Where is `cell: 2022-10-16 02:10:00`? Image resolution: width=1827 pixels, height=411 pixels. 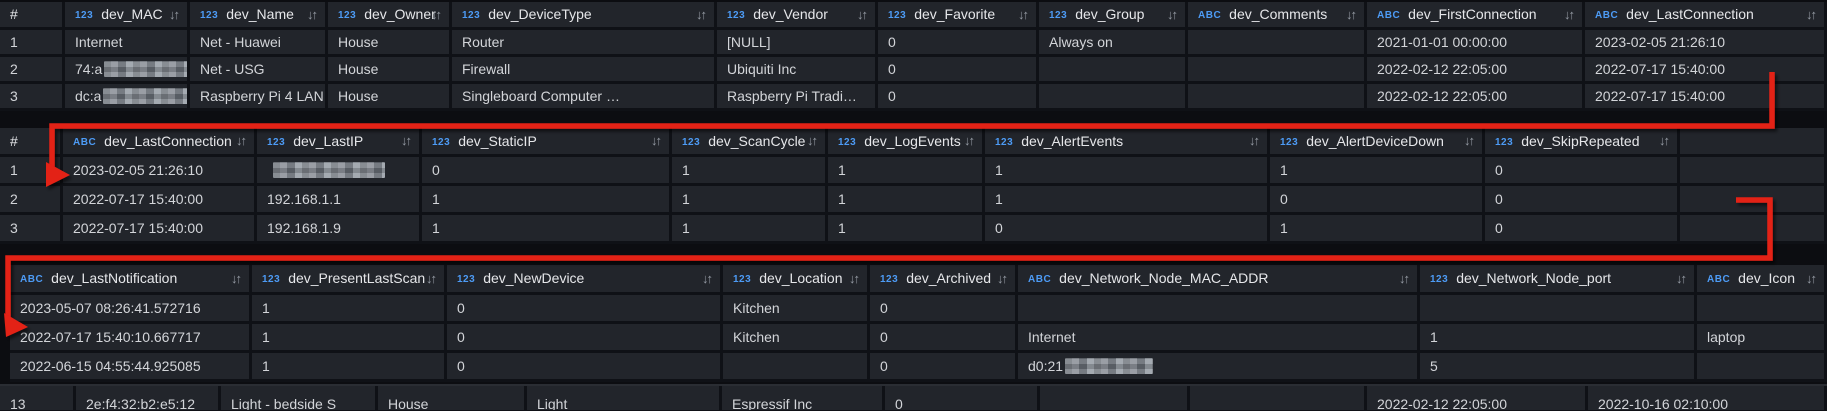
cell: 2022-10-16 02:10:00 is located at coordinates (1707, 398).